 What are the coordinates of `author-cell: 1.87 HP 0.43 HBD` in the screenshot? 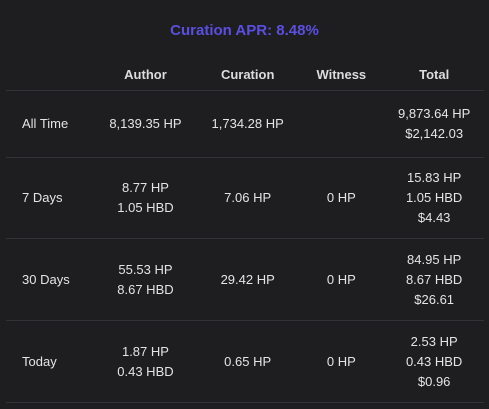 It's located at (145, 361).